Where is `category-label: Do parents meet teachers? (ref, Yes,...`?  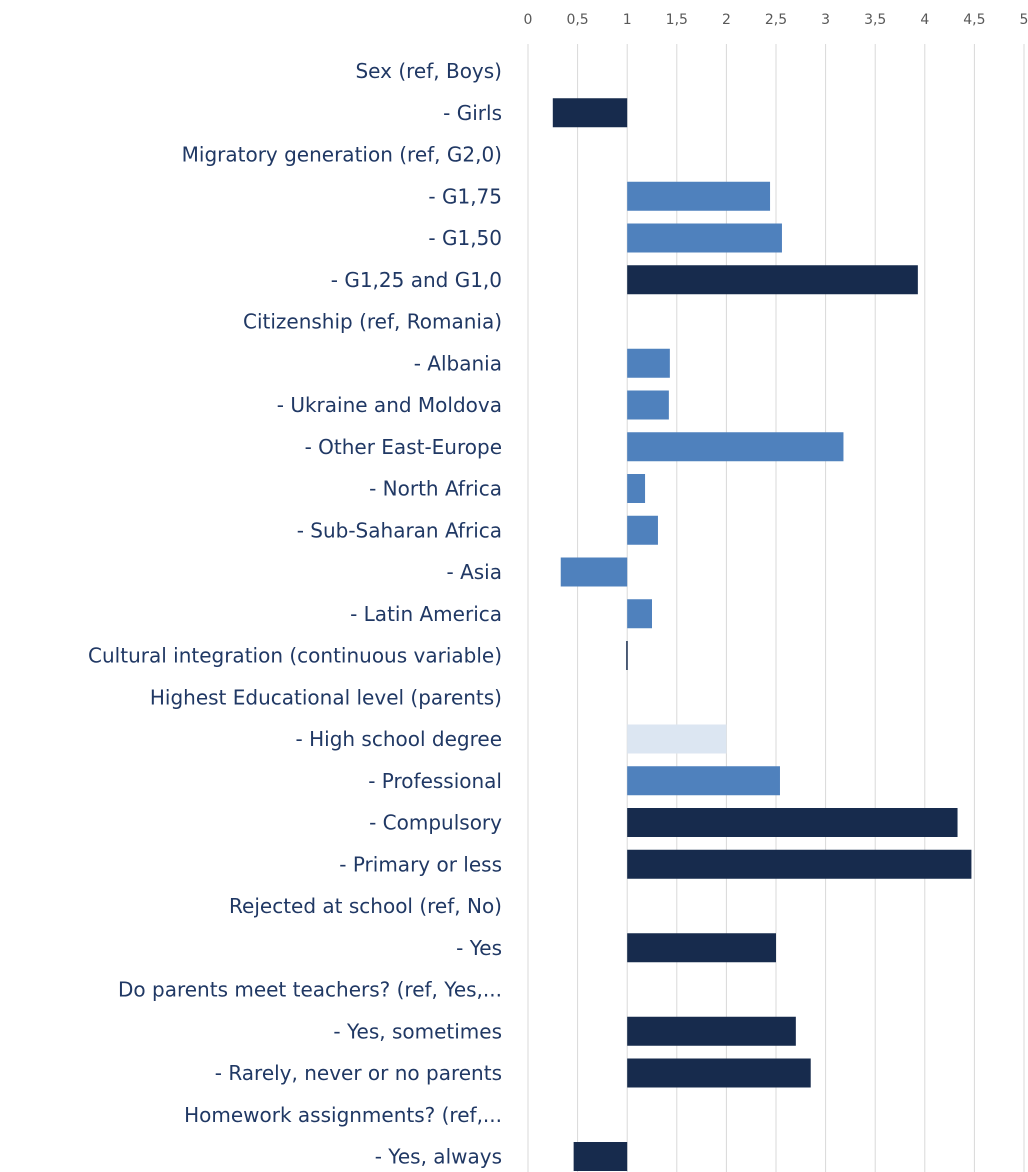
category-label: Do parents meet teachers? (ref, Yes,... is located at coordinates (310, 990).